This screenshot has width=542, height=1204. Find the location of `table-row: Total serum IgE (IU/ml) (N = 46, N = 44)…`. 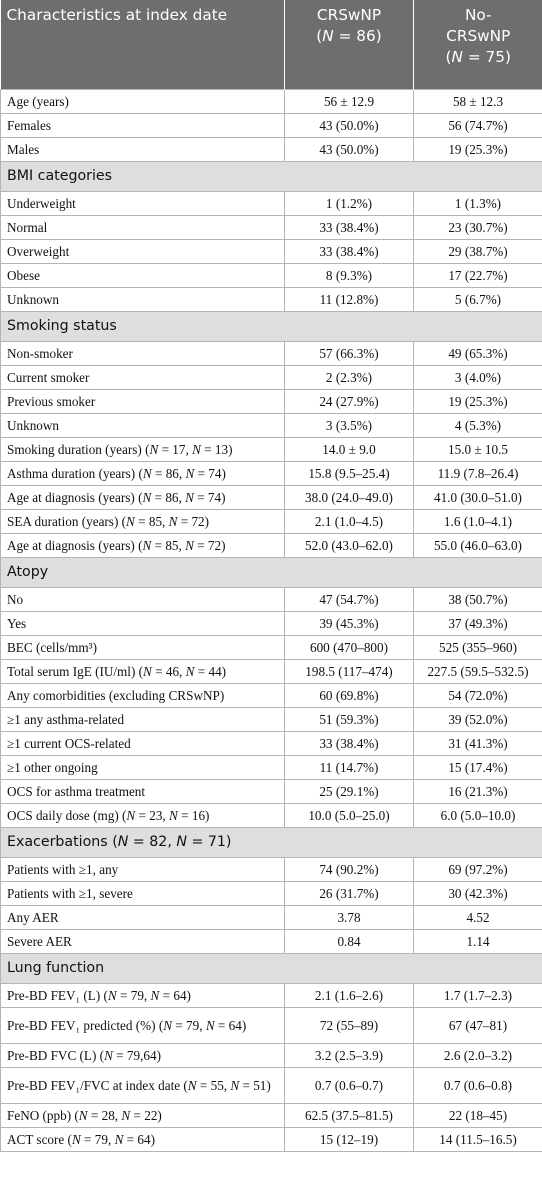

table-row: Total serum IgE (IU/ml) (N = 46, N = 44)… is located at coordinates (271, 671).